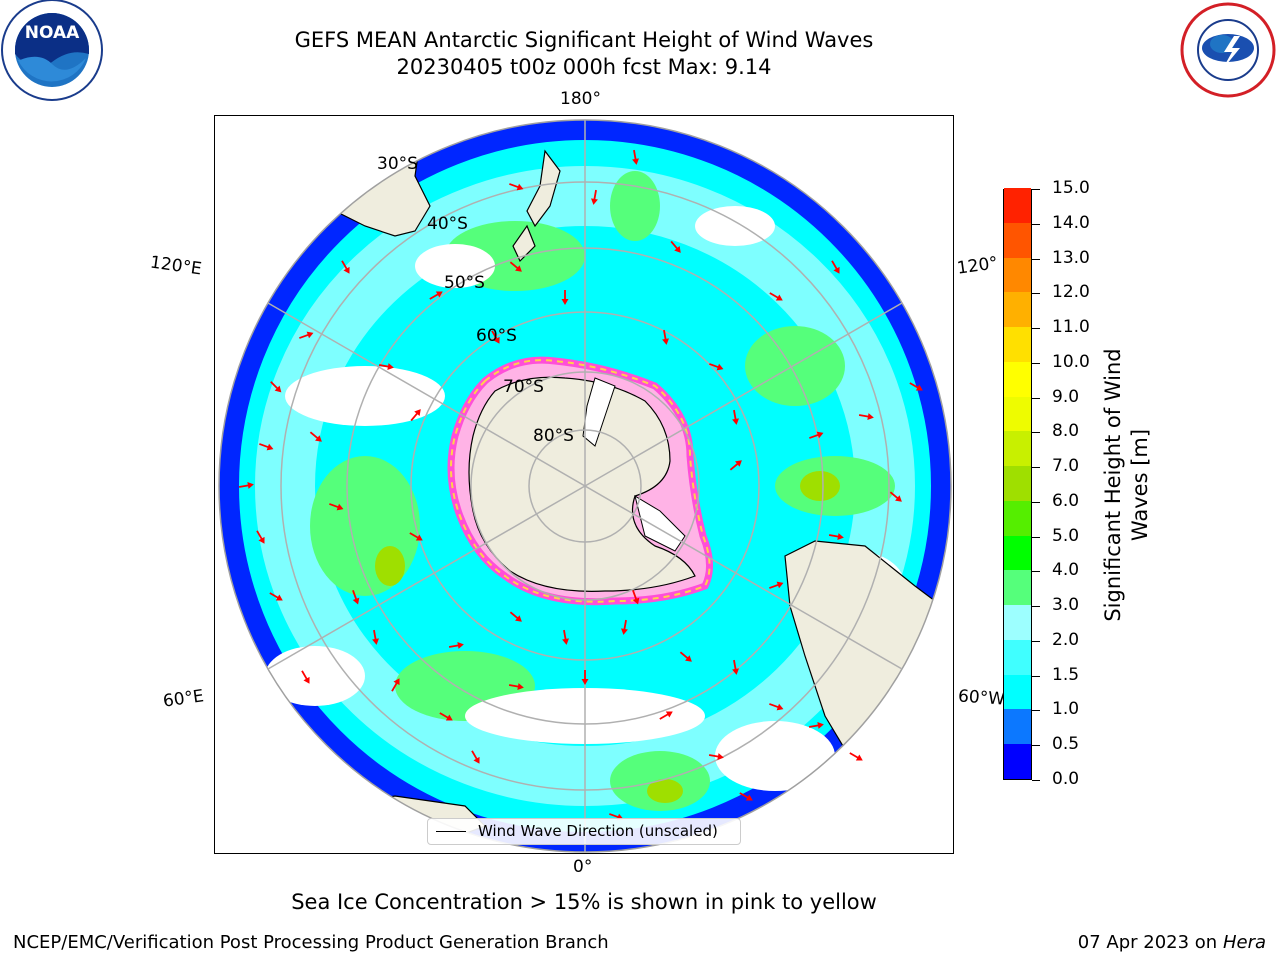 The width and height of the screenshot is (1280, 960). Describe the element at coordinates (580, 99) in the screenshot. I see `lon-label-top: 180°` at that location.